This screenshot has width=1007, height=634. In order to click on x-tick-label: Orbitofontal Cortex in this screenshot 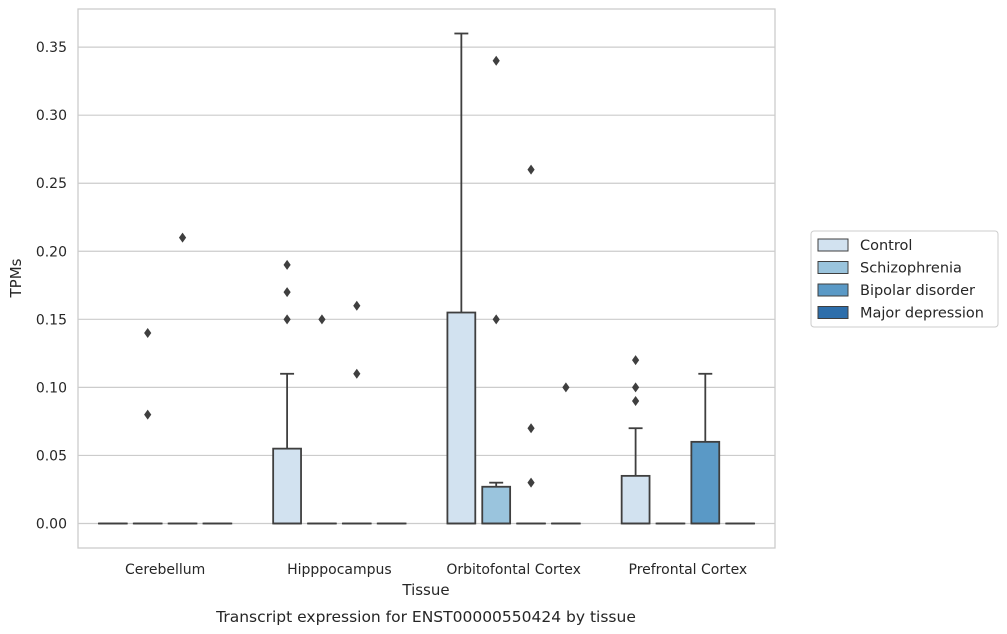, I will do `click(513, 570)`.